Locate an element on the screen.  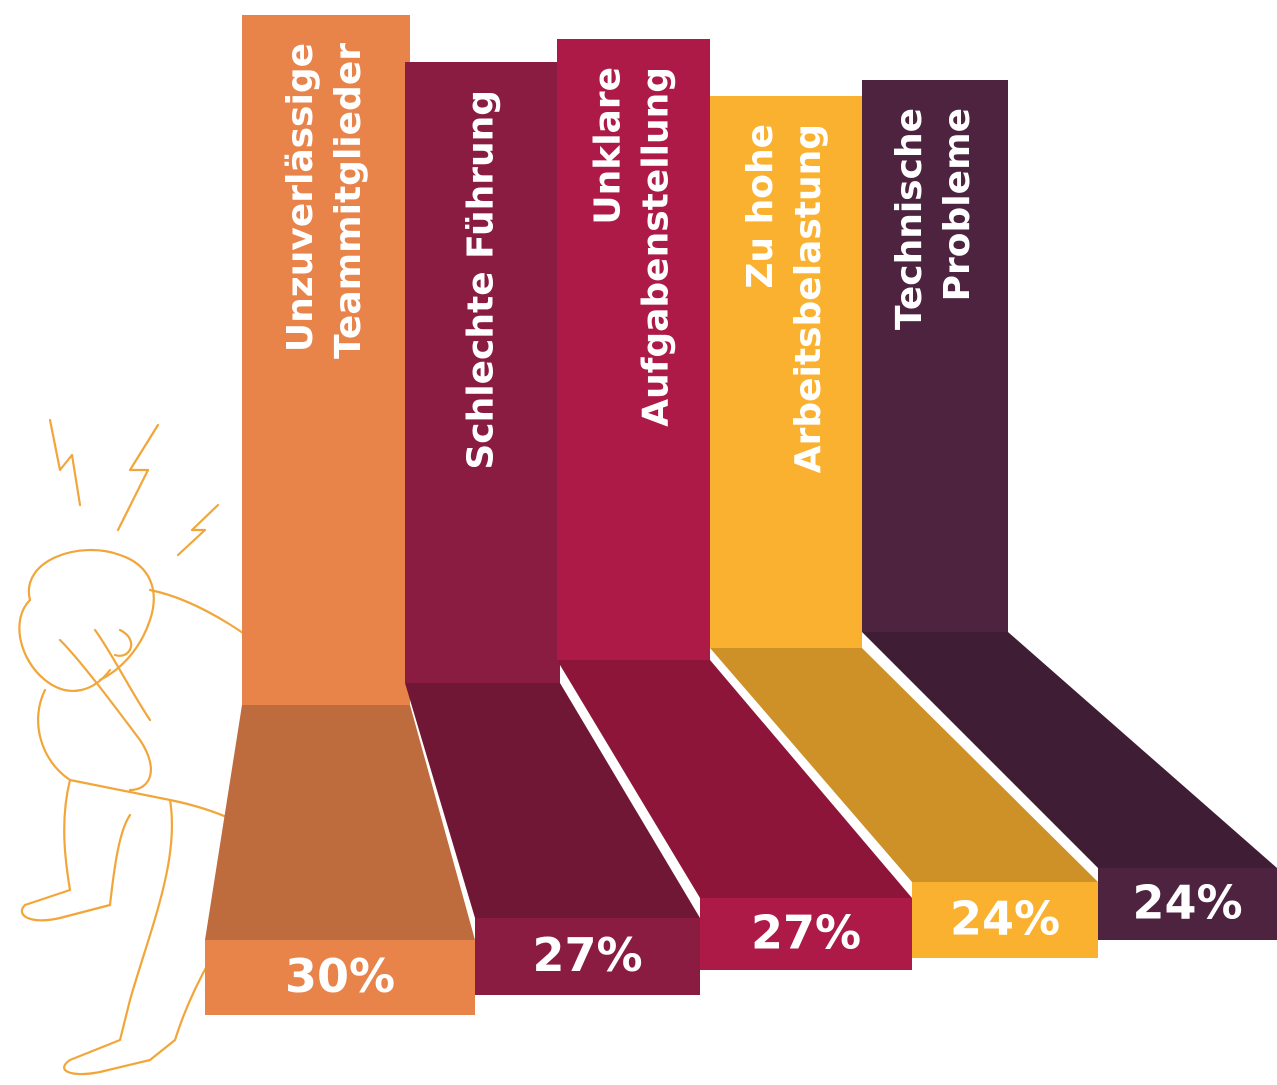
category-label-line: Technische is located at coordinates (909, 219).